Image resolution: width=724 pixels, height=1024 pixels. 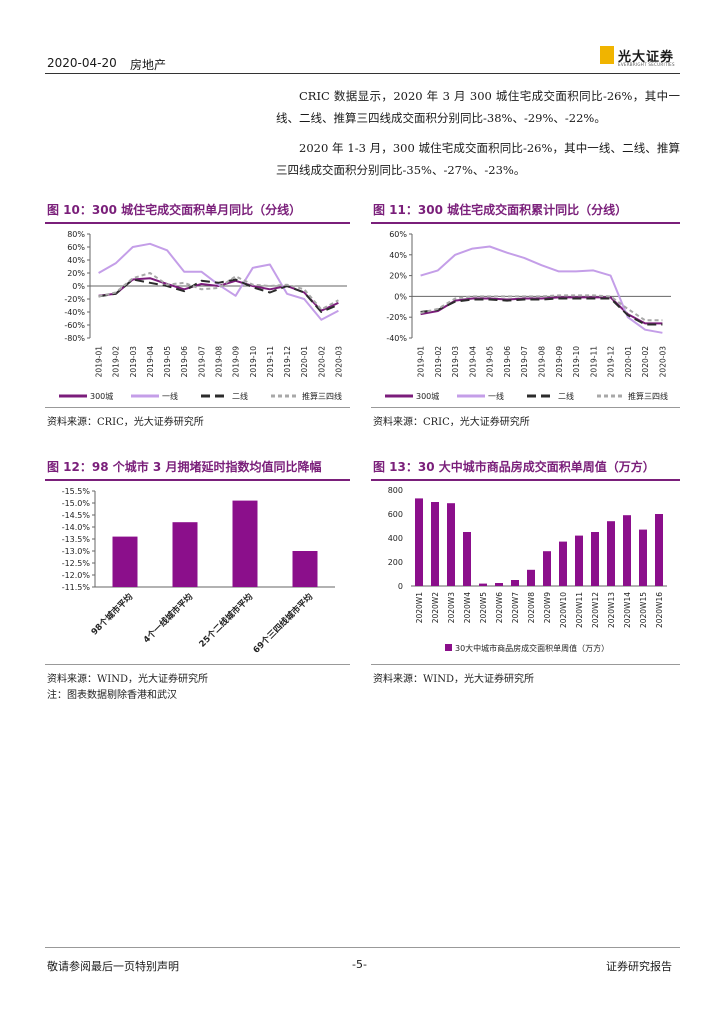 I want to click on x-tick-label: 2020W9, so click(x=547, y=608).